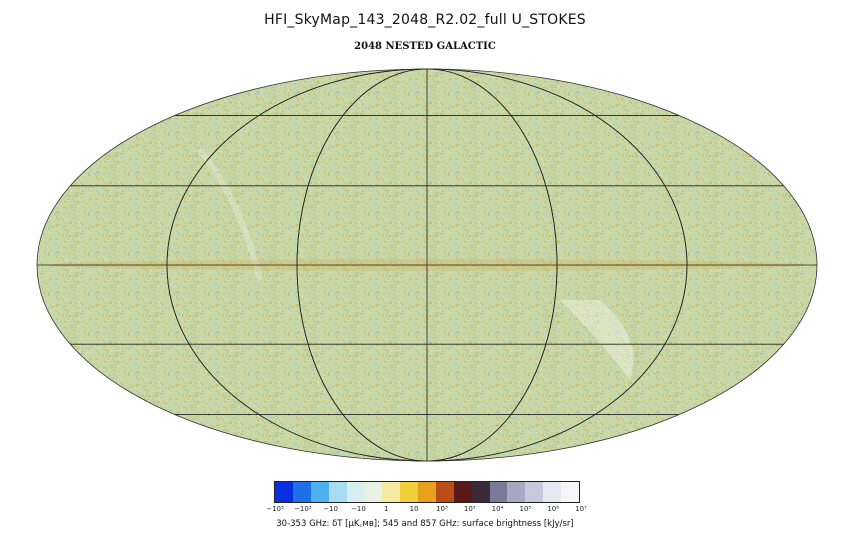  I want to click on colorbar-tick-label: 10, so click(414, 509).